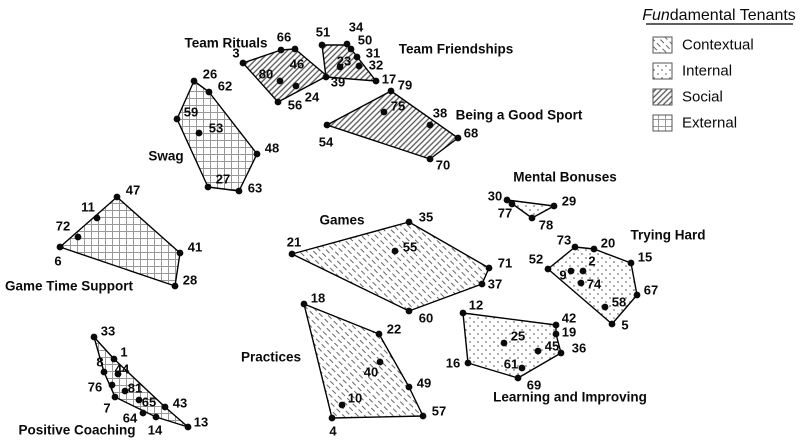 The height and width of the screenshot is (446, 800). Describe the element at coordinates (180, 403) in the screenshot. I see `point-label-43: 43` at that location.